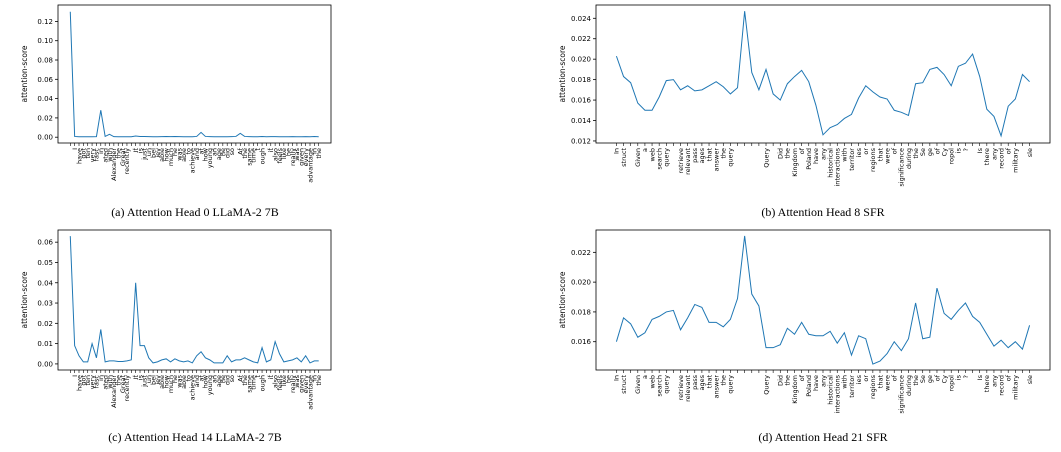 Image resolution: width=1061 pixels, height=452 pixels. Describe the element at coordinates (1030, 379) in the screenshot. I see `x-tick-label: sle` at that location.